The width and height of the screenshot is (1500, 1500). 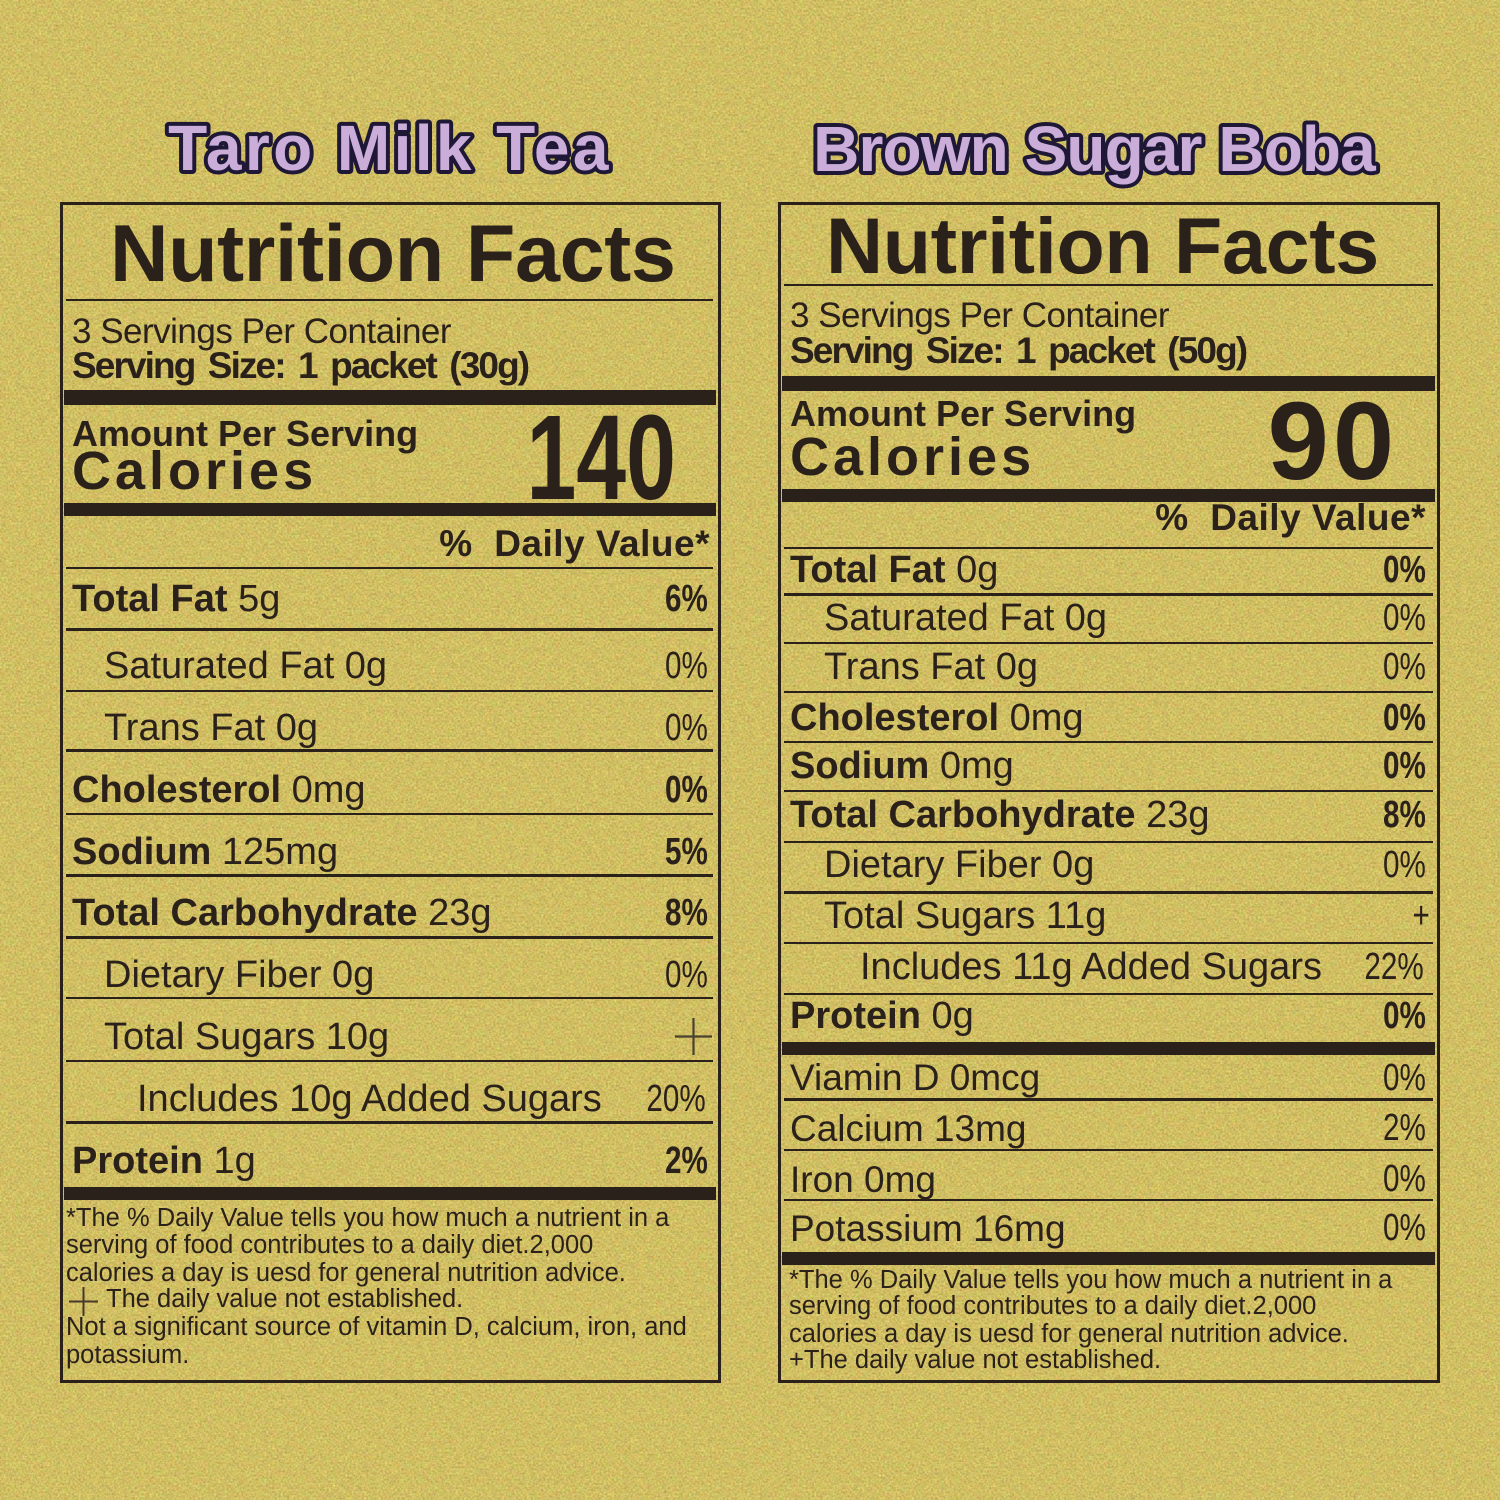 I want to click on svg-text: Brown Sugar Boba, so click(x=1094, y=149).